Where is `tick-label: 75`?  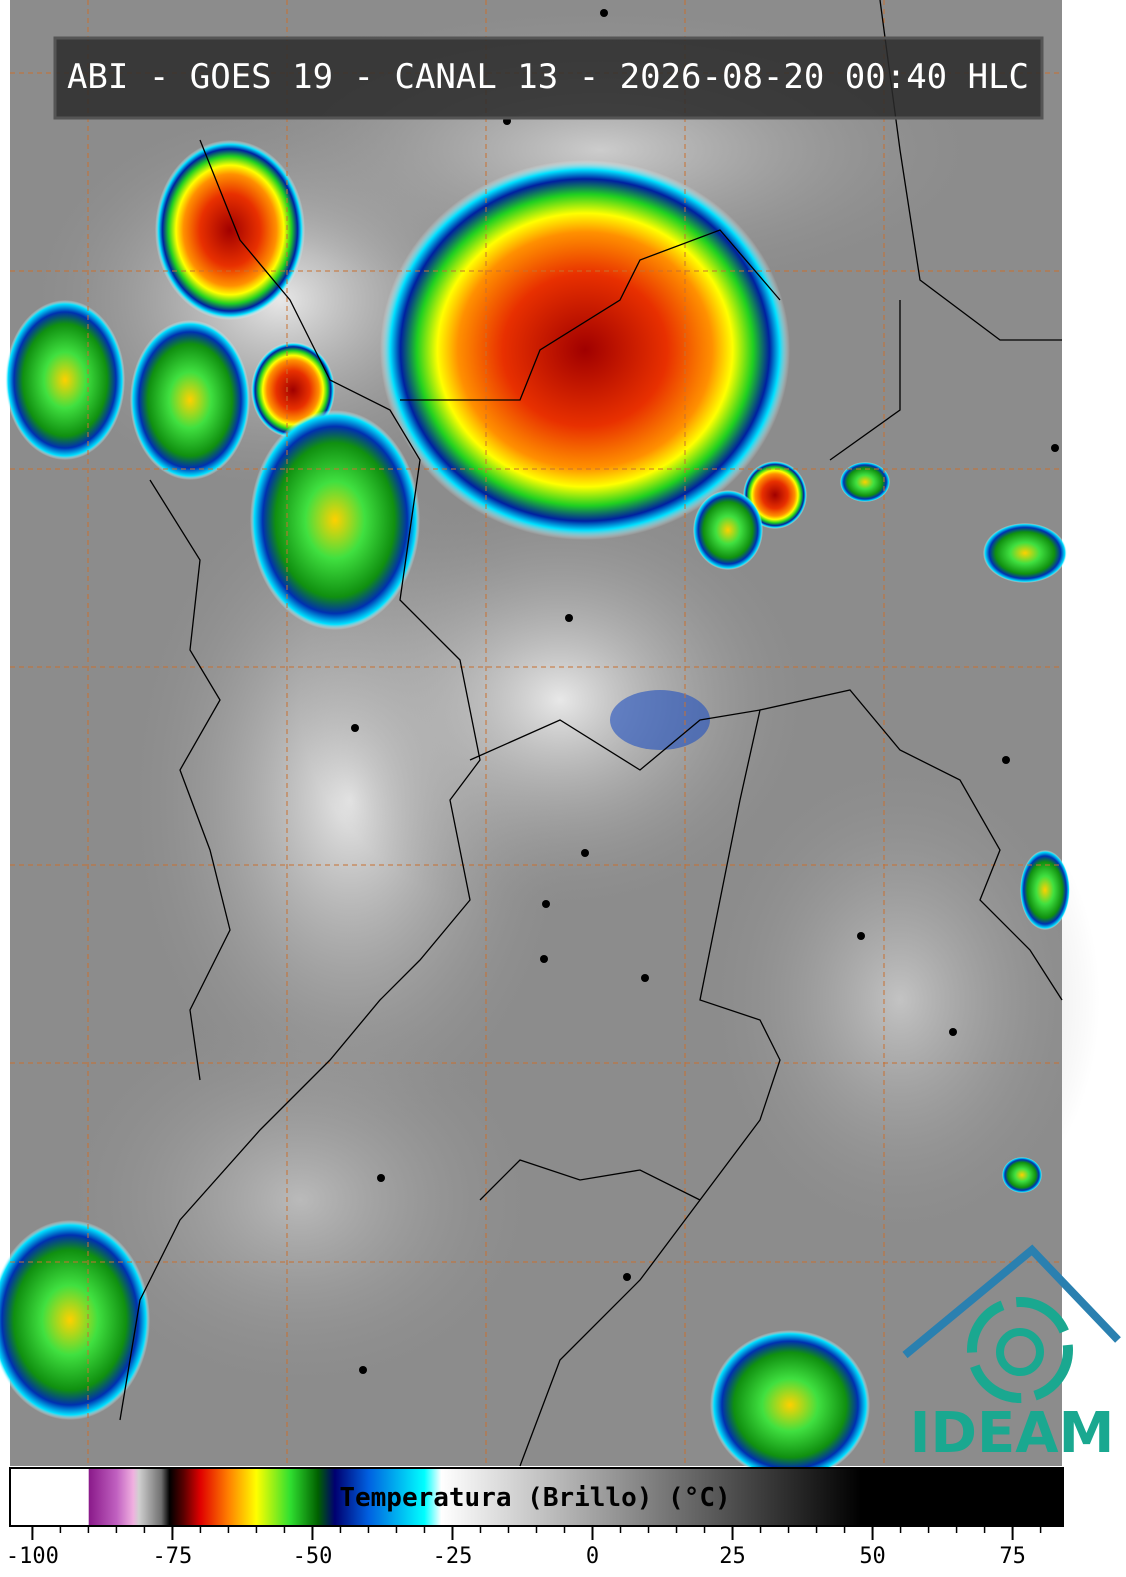
tick-label: 75 is located at coordinates (1012, 1556).